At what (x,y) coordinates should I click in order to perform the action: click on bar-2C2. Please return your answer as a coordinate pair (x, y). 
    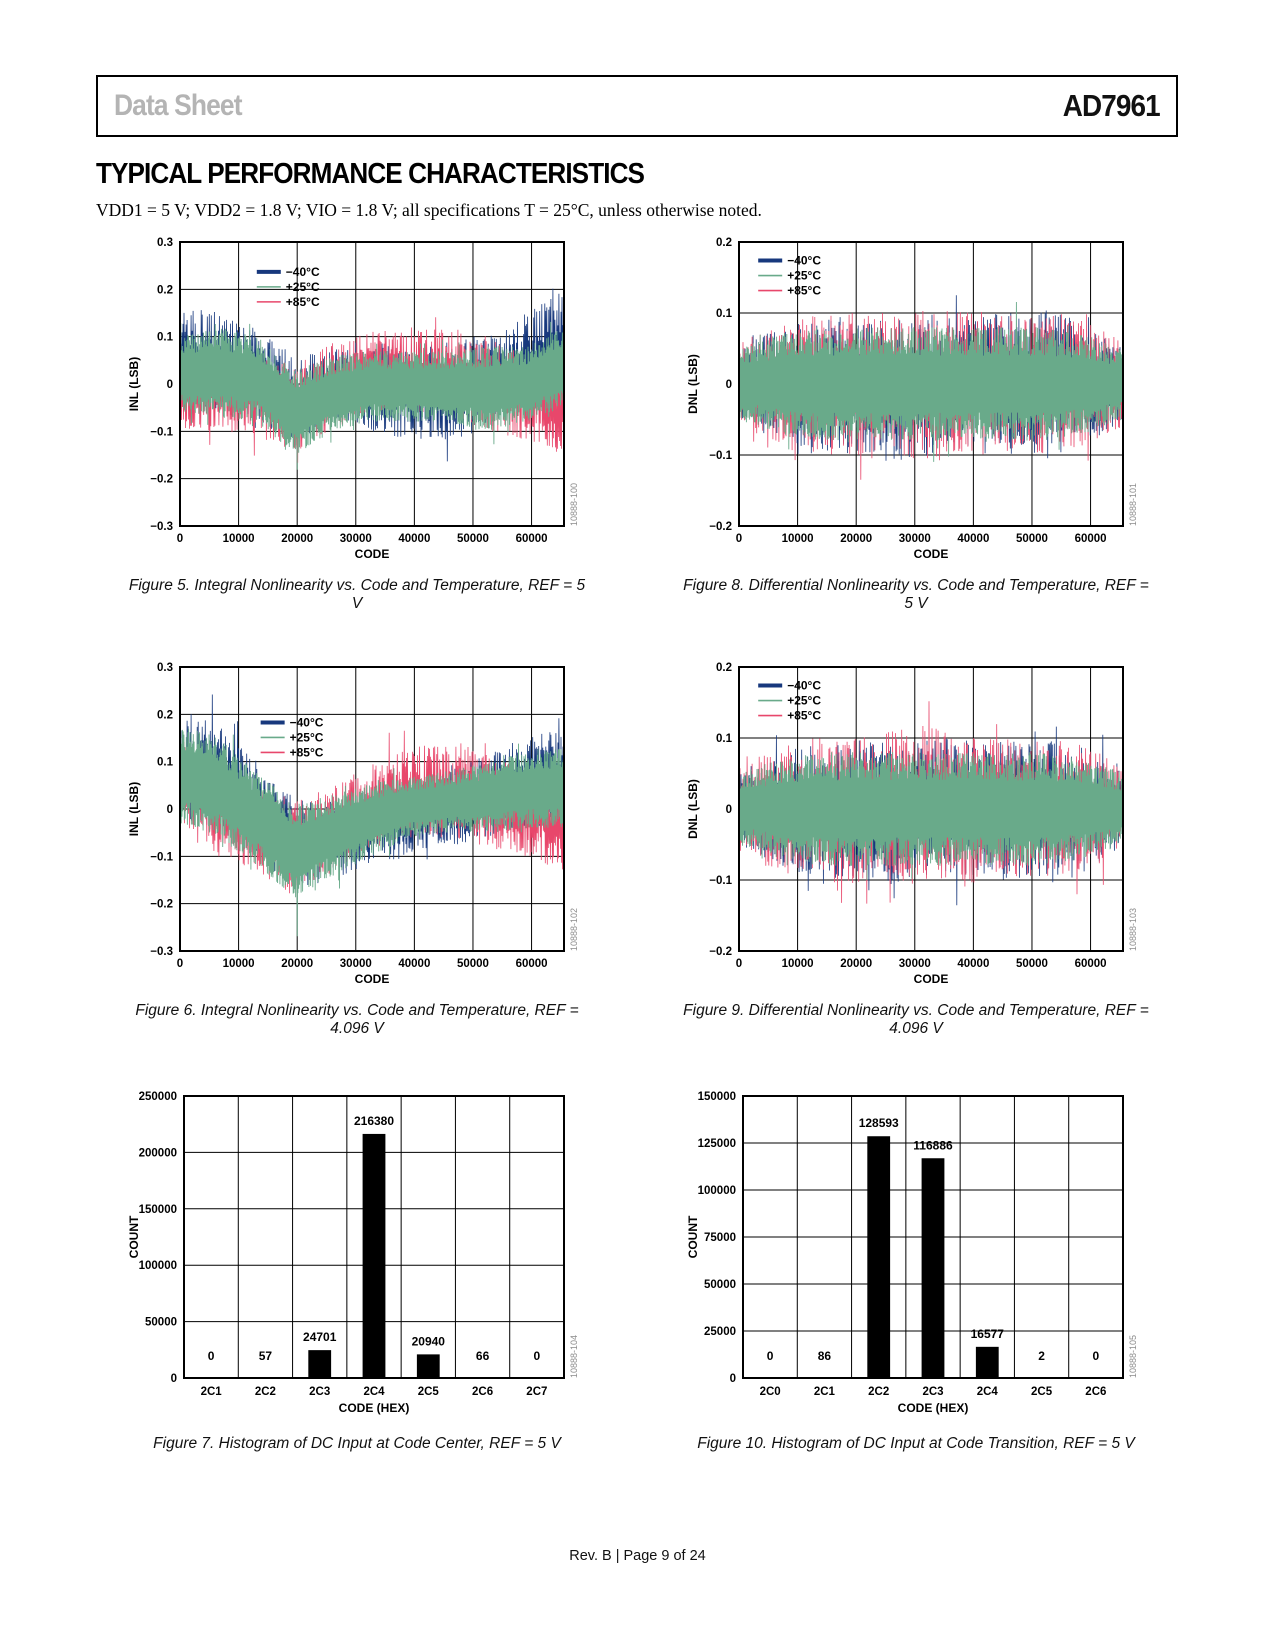
    Looking at the image, I should click on (879, 1257).